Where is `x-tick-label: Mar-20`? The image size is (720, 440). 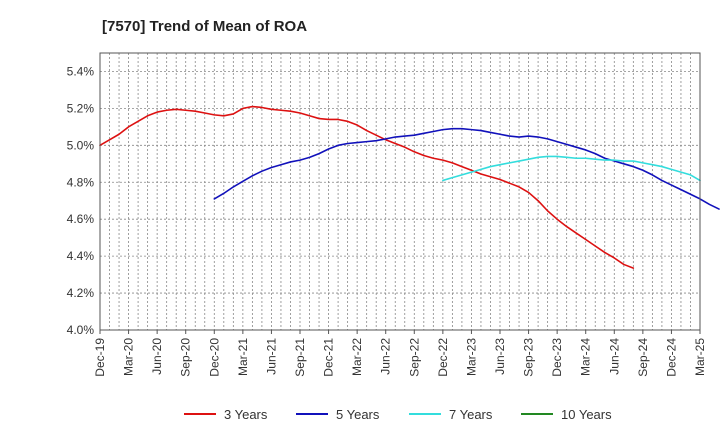 x-tick-label: Mar-20 is located at coordinates (129, 357).